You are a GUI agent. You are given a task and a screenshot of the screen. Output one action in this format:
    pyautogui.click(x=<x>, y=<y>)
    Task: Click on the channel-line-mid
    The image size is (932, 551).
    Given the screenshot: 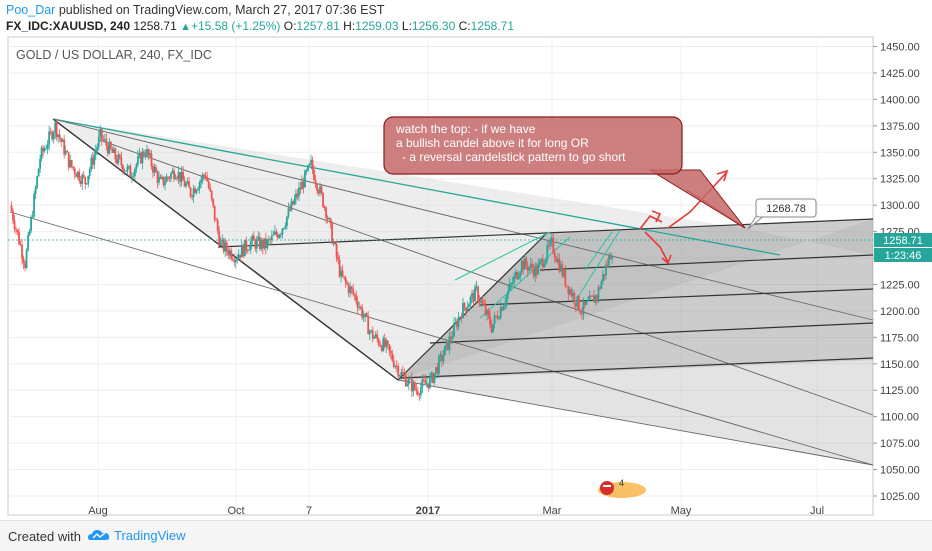 What is the action you would take?
    pyautogui.click(x=706, y=262)
    